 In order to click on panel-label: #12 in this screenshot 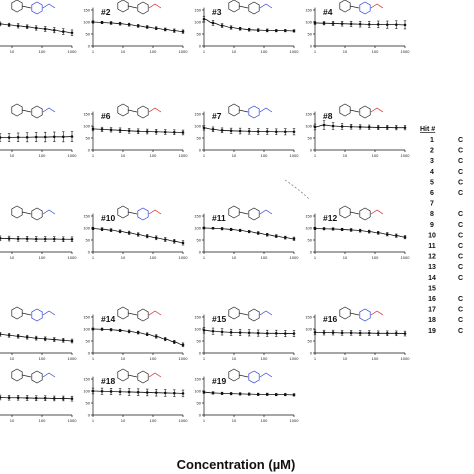, I will do `click(330, 218)`.